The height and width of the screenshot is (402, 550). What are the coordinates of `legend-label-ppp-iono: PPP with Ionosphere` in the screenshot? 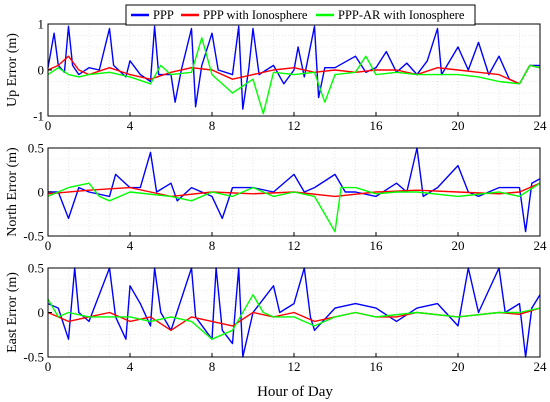 It's located at (255, 15).